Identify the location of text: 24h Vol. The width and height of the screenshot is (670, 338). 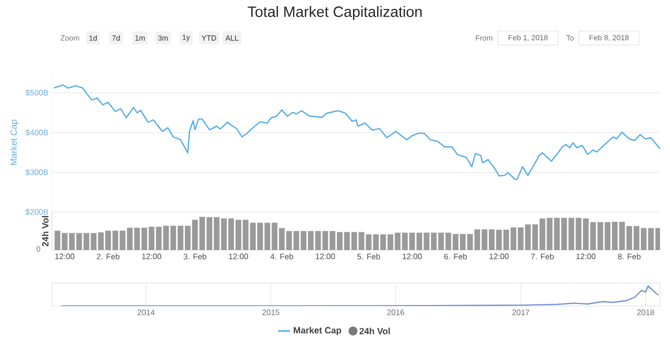
(375, 331).